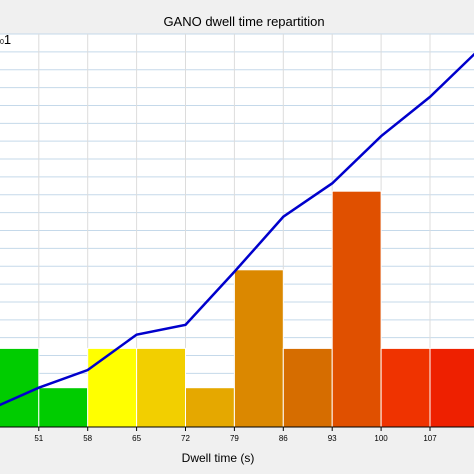  What do you see at coordinates (332, 438) in the screenshot?
I see `x-tick-label: 93` at bounding box center [332, 438].